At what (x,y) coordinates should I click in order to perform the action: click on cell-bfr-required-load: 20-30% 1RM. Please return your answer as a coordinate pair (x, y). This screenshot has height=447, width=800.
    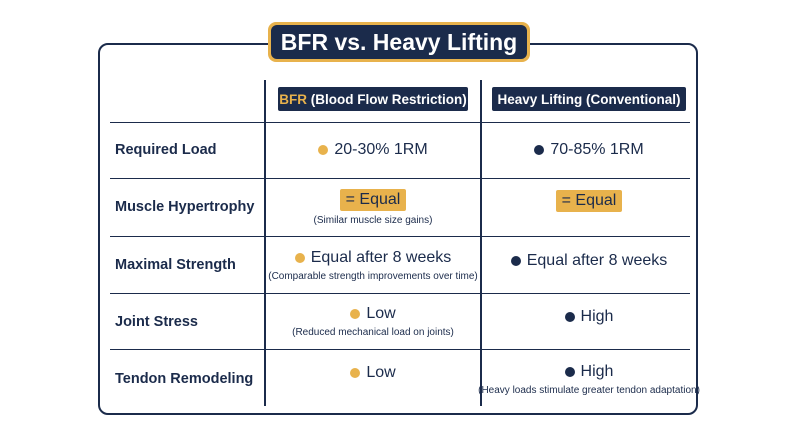
    Looking at the image, I should click on (373, 150).